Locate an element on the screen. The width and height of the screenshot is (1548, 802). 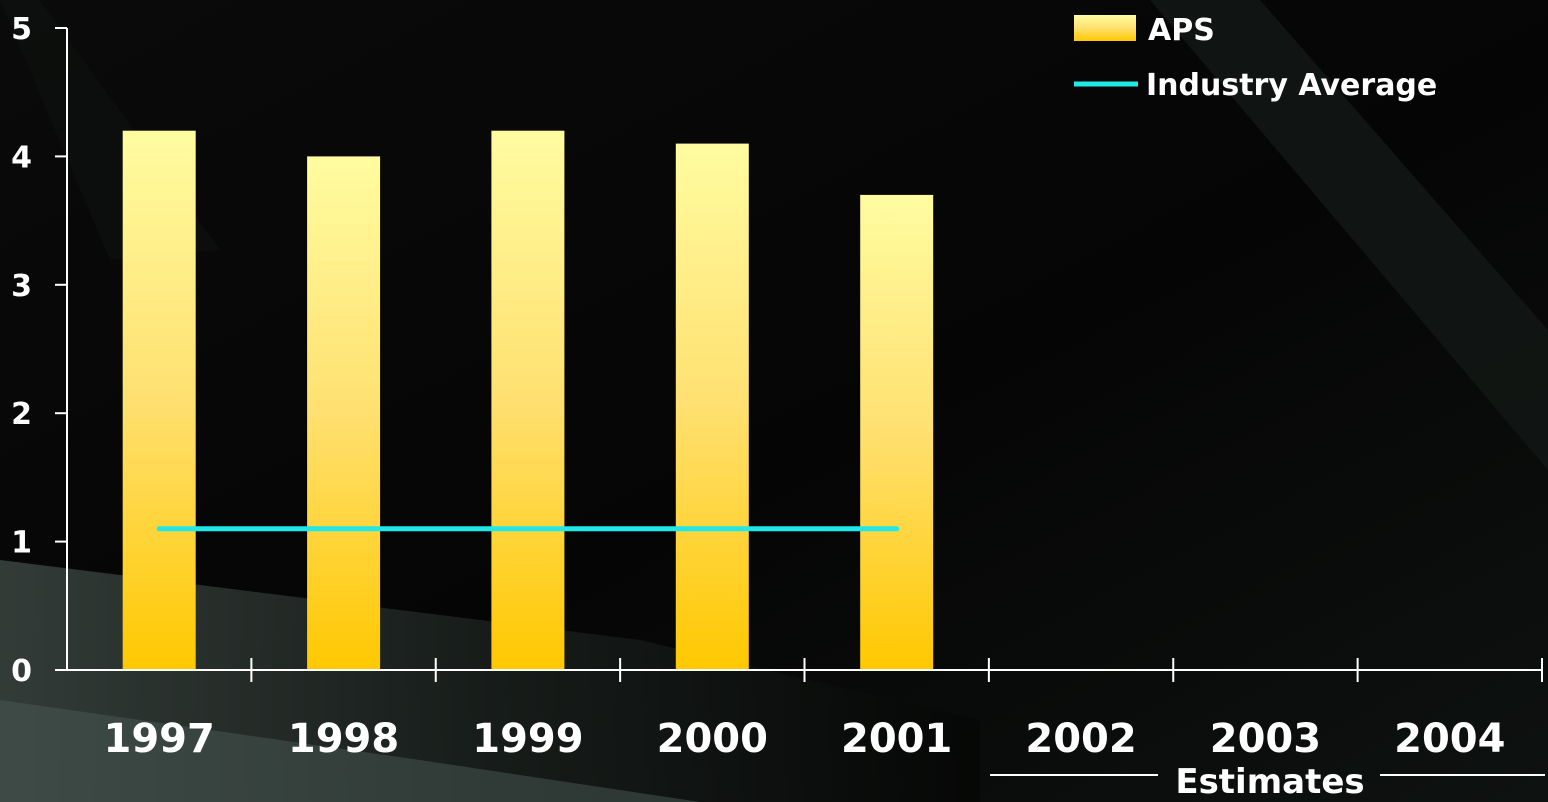
x-tick-label-1998: 1998 is located at coordinates (343, 739).